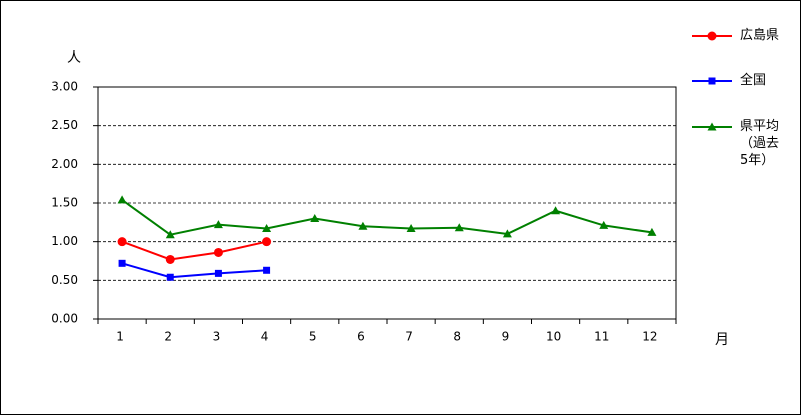  I want to click on x-axis-label: 月, so click(722, 340).